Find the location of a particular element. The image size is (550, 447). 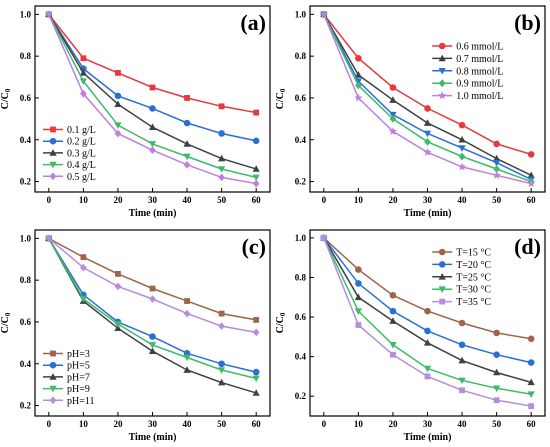

legend: pH=3pH=5pH=7pH=9pH=11 is located at coordinates (69, 378).